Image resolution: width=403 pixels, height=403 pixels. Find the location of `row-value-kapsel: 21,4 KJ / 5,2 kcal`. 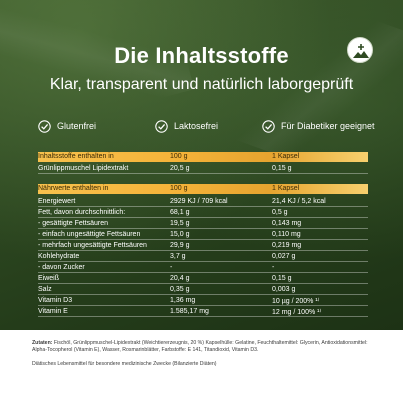

row-value-kapsel: 21,4 KJ / 5,2 kcal is located at coordinates (299, 201).